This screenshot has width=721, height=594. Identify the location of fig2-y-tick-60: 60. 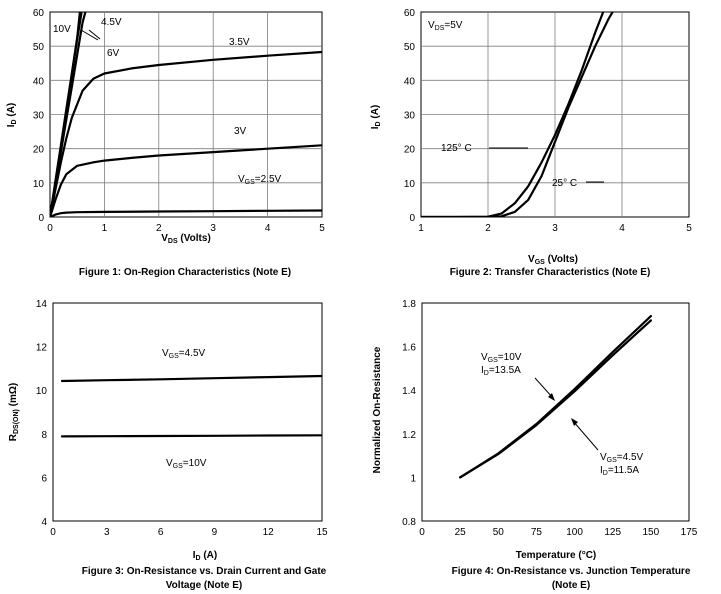
(410, 13).